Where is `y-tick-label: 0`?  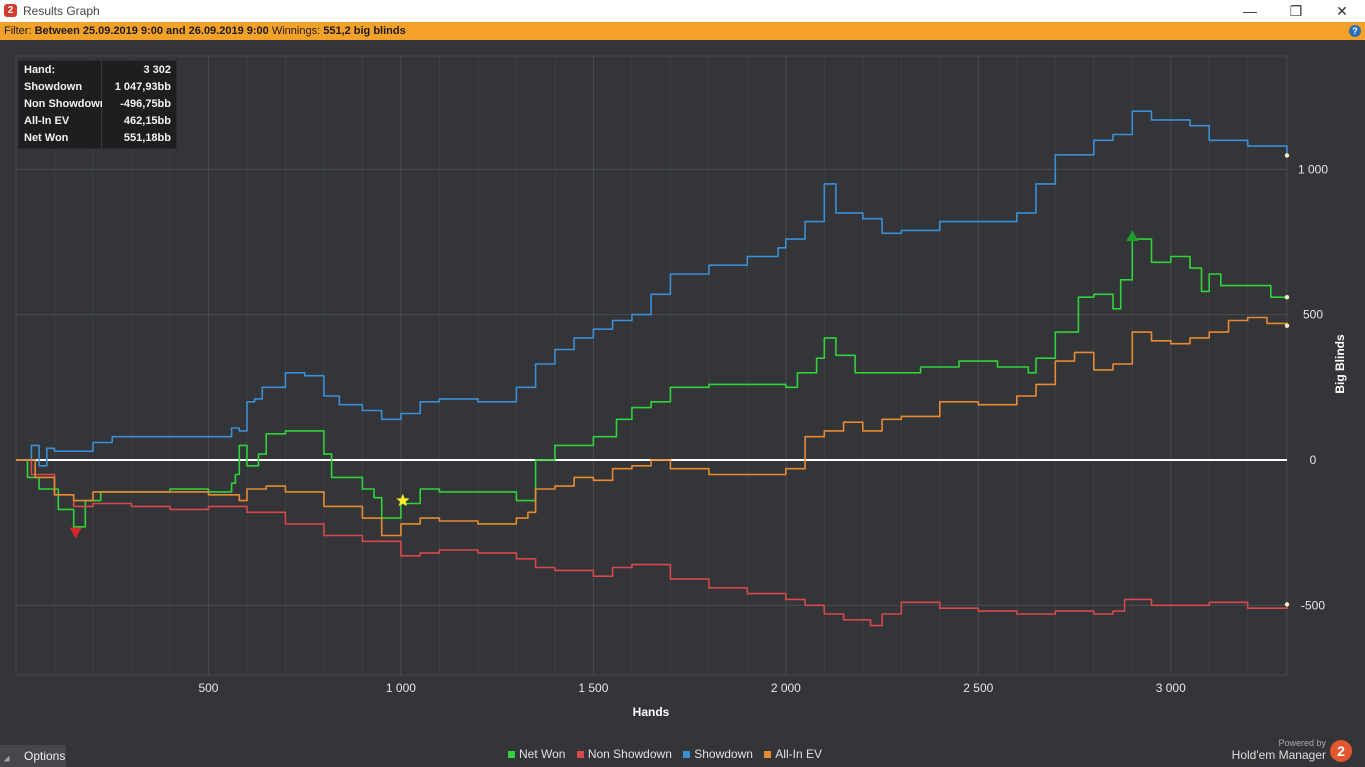 y-tick-label: 0 is located at coordinates (1313, 460).